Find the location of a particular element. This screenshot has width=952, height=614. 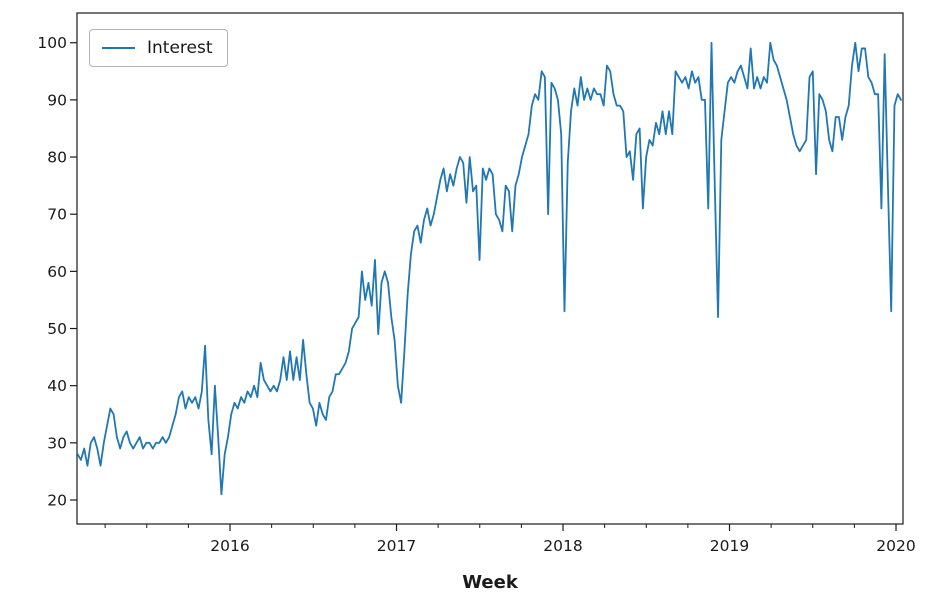

x-tick-label: 2018 is located at coordinates (562, 546).